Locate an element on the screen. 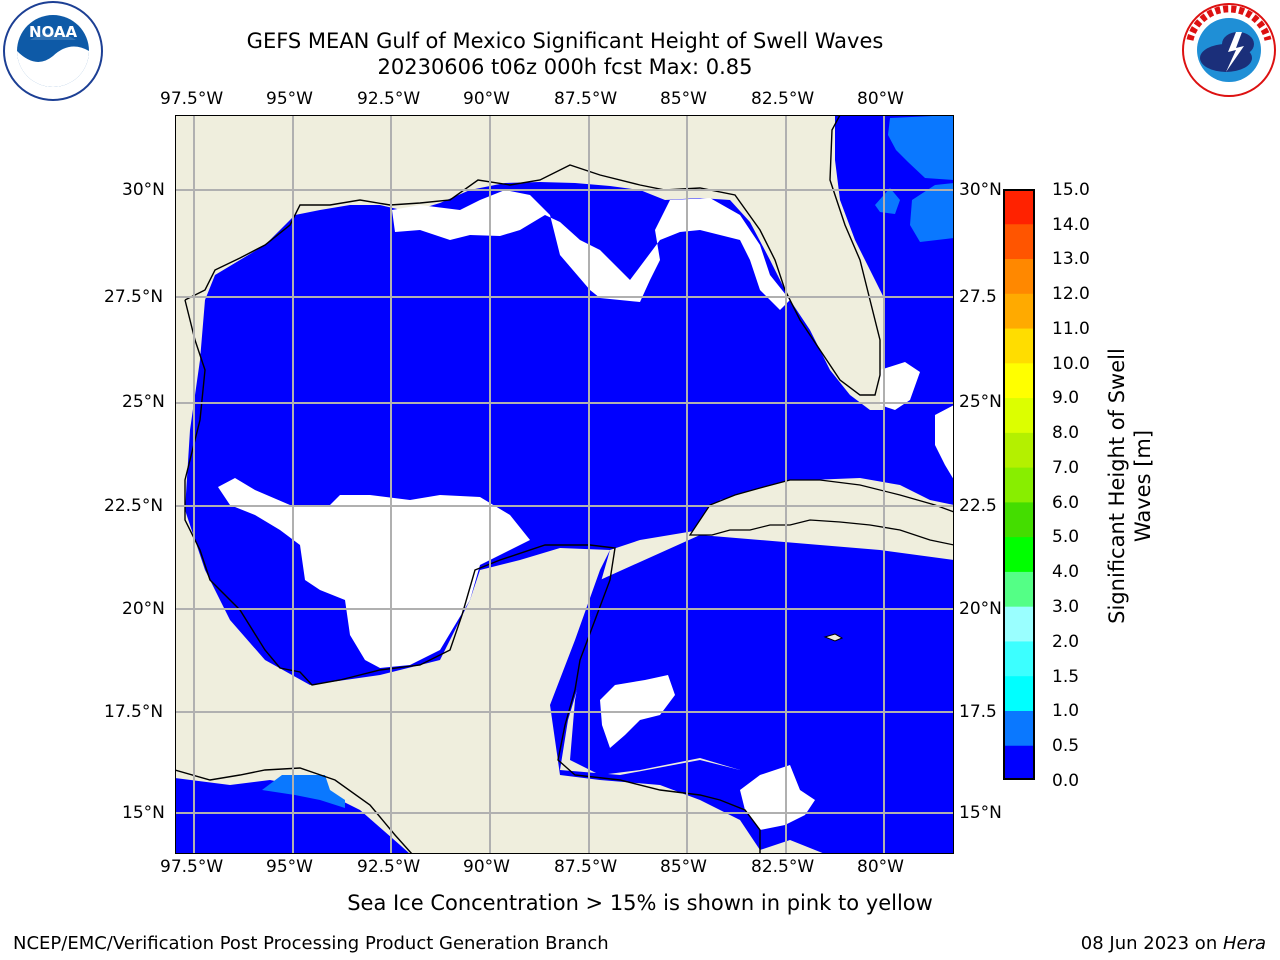 Image resolution: width=1280 pixels, height=960 pixels. lon-tick-top: 90°W is located at coordinates (486, 99).